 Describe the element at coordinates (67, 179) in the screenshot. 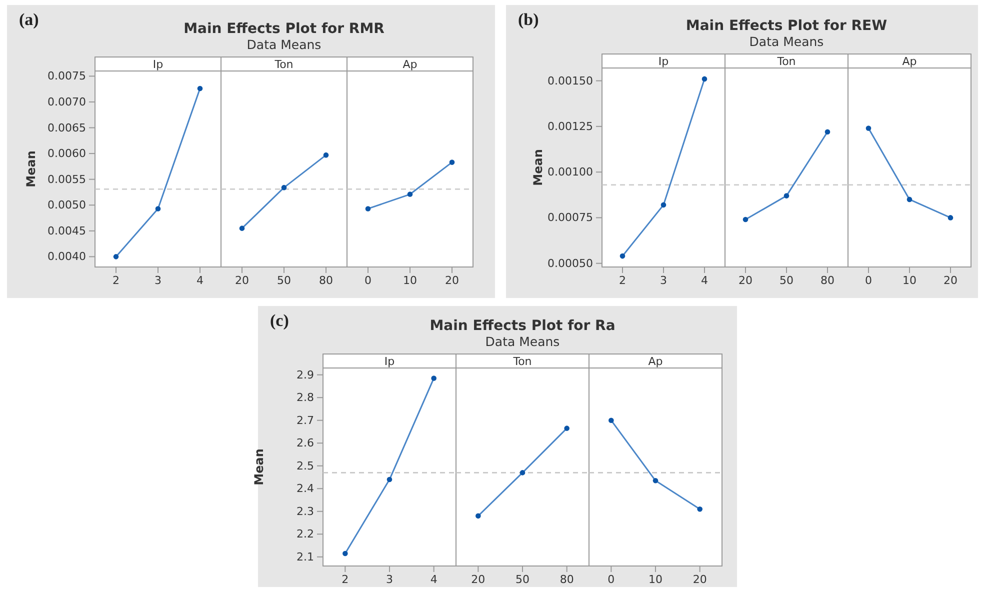

I see `y-tick-label: 0.0055` at that location.